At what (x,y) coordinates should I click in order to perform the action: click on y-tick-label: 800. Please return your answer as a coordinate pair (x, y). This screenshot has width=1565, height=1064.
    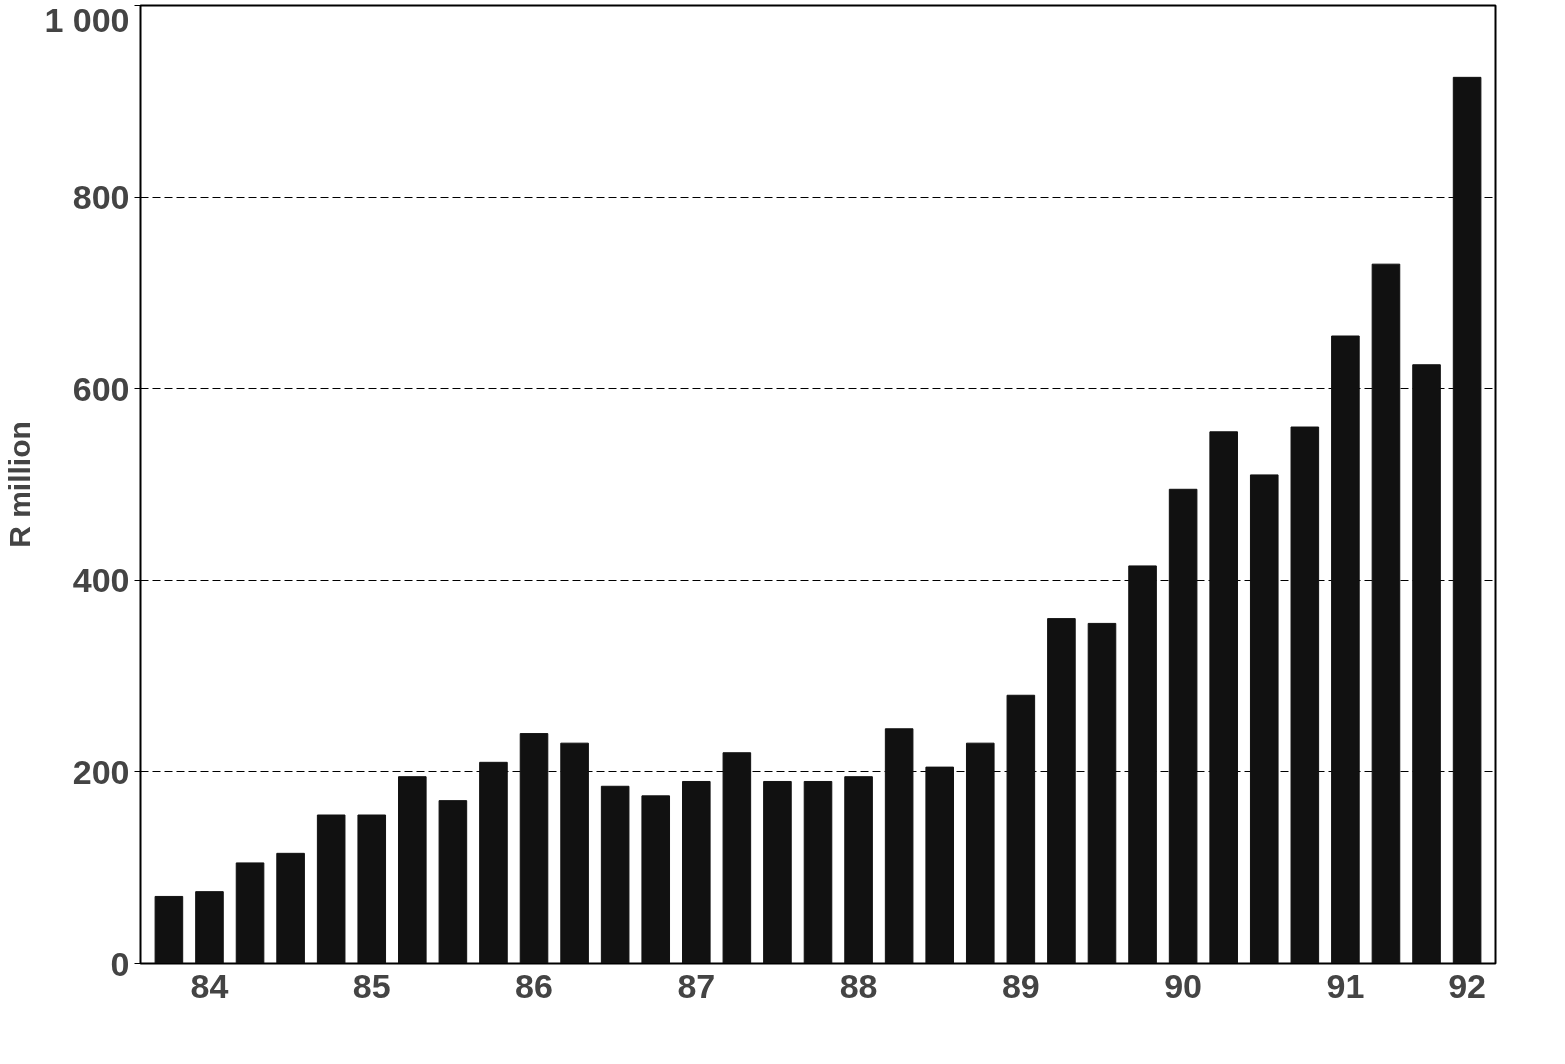
    Looking at the image, I should click on (101, 197).